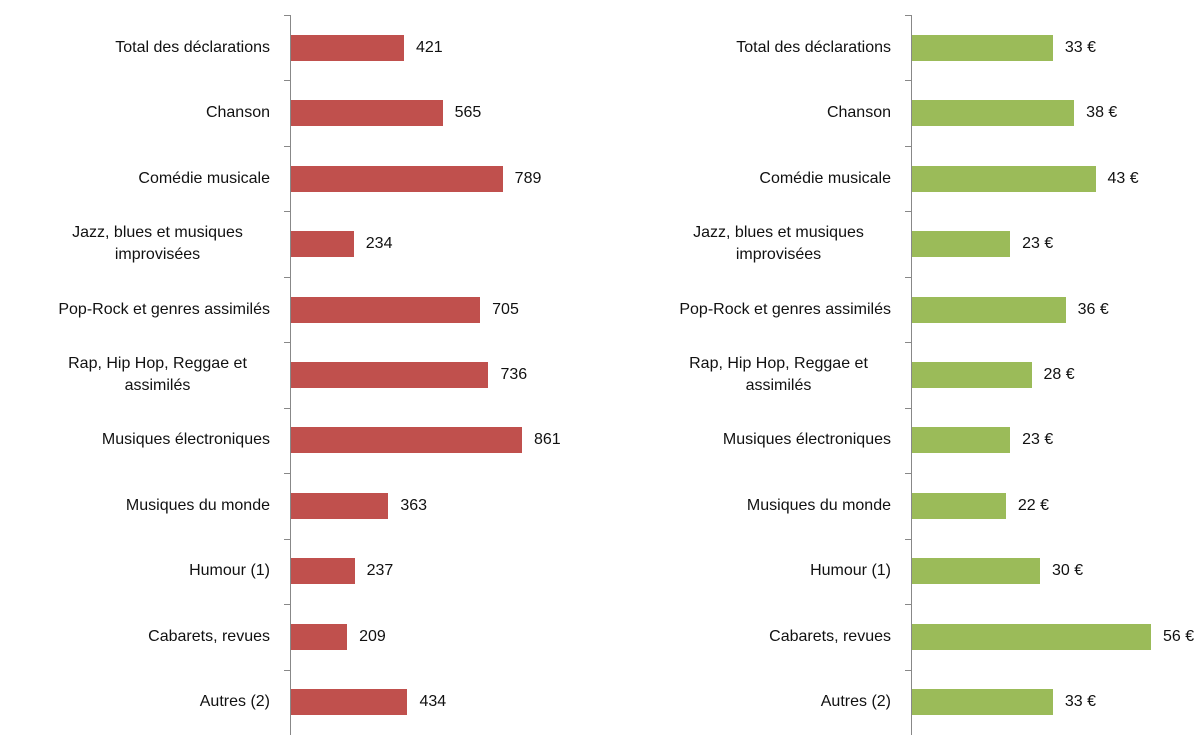 This screenshot has height=735, width=1199. I want to click on text: 38 €, so click(1102, 113).